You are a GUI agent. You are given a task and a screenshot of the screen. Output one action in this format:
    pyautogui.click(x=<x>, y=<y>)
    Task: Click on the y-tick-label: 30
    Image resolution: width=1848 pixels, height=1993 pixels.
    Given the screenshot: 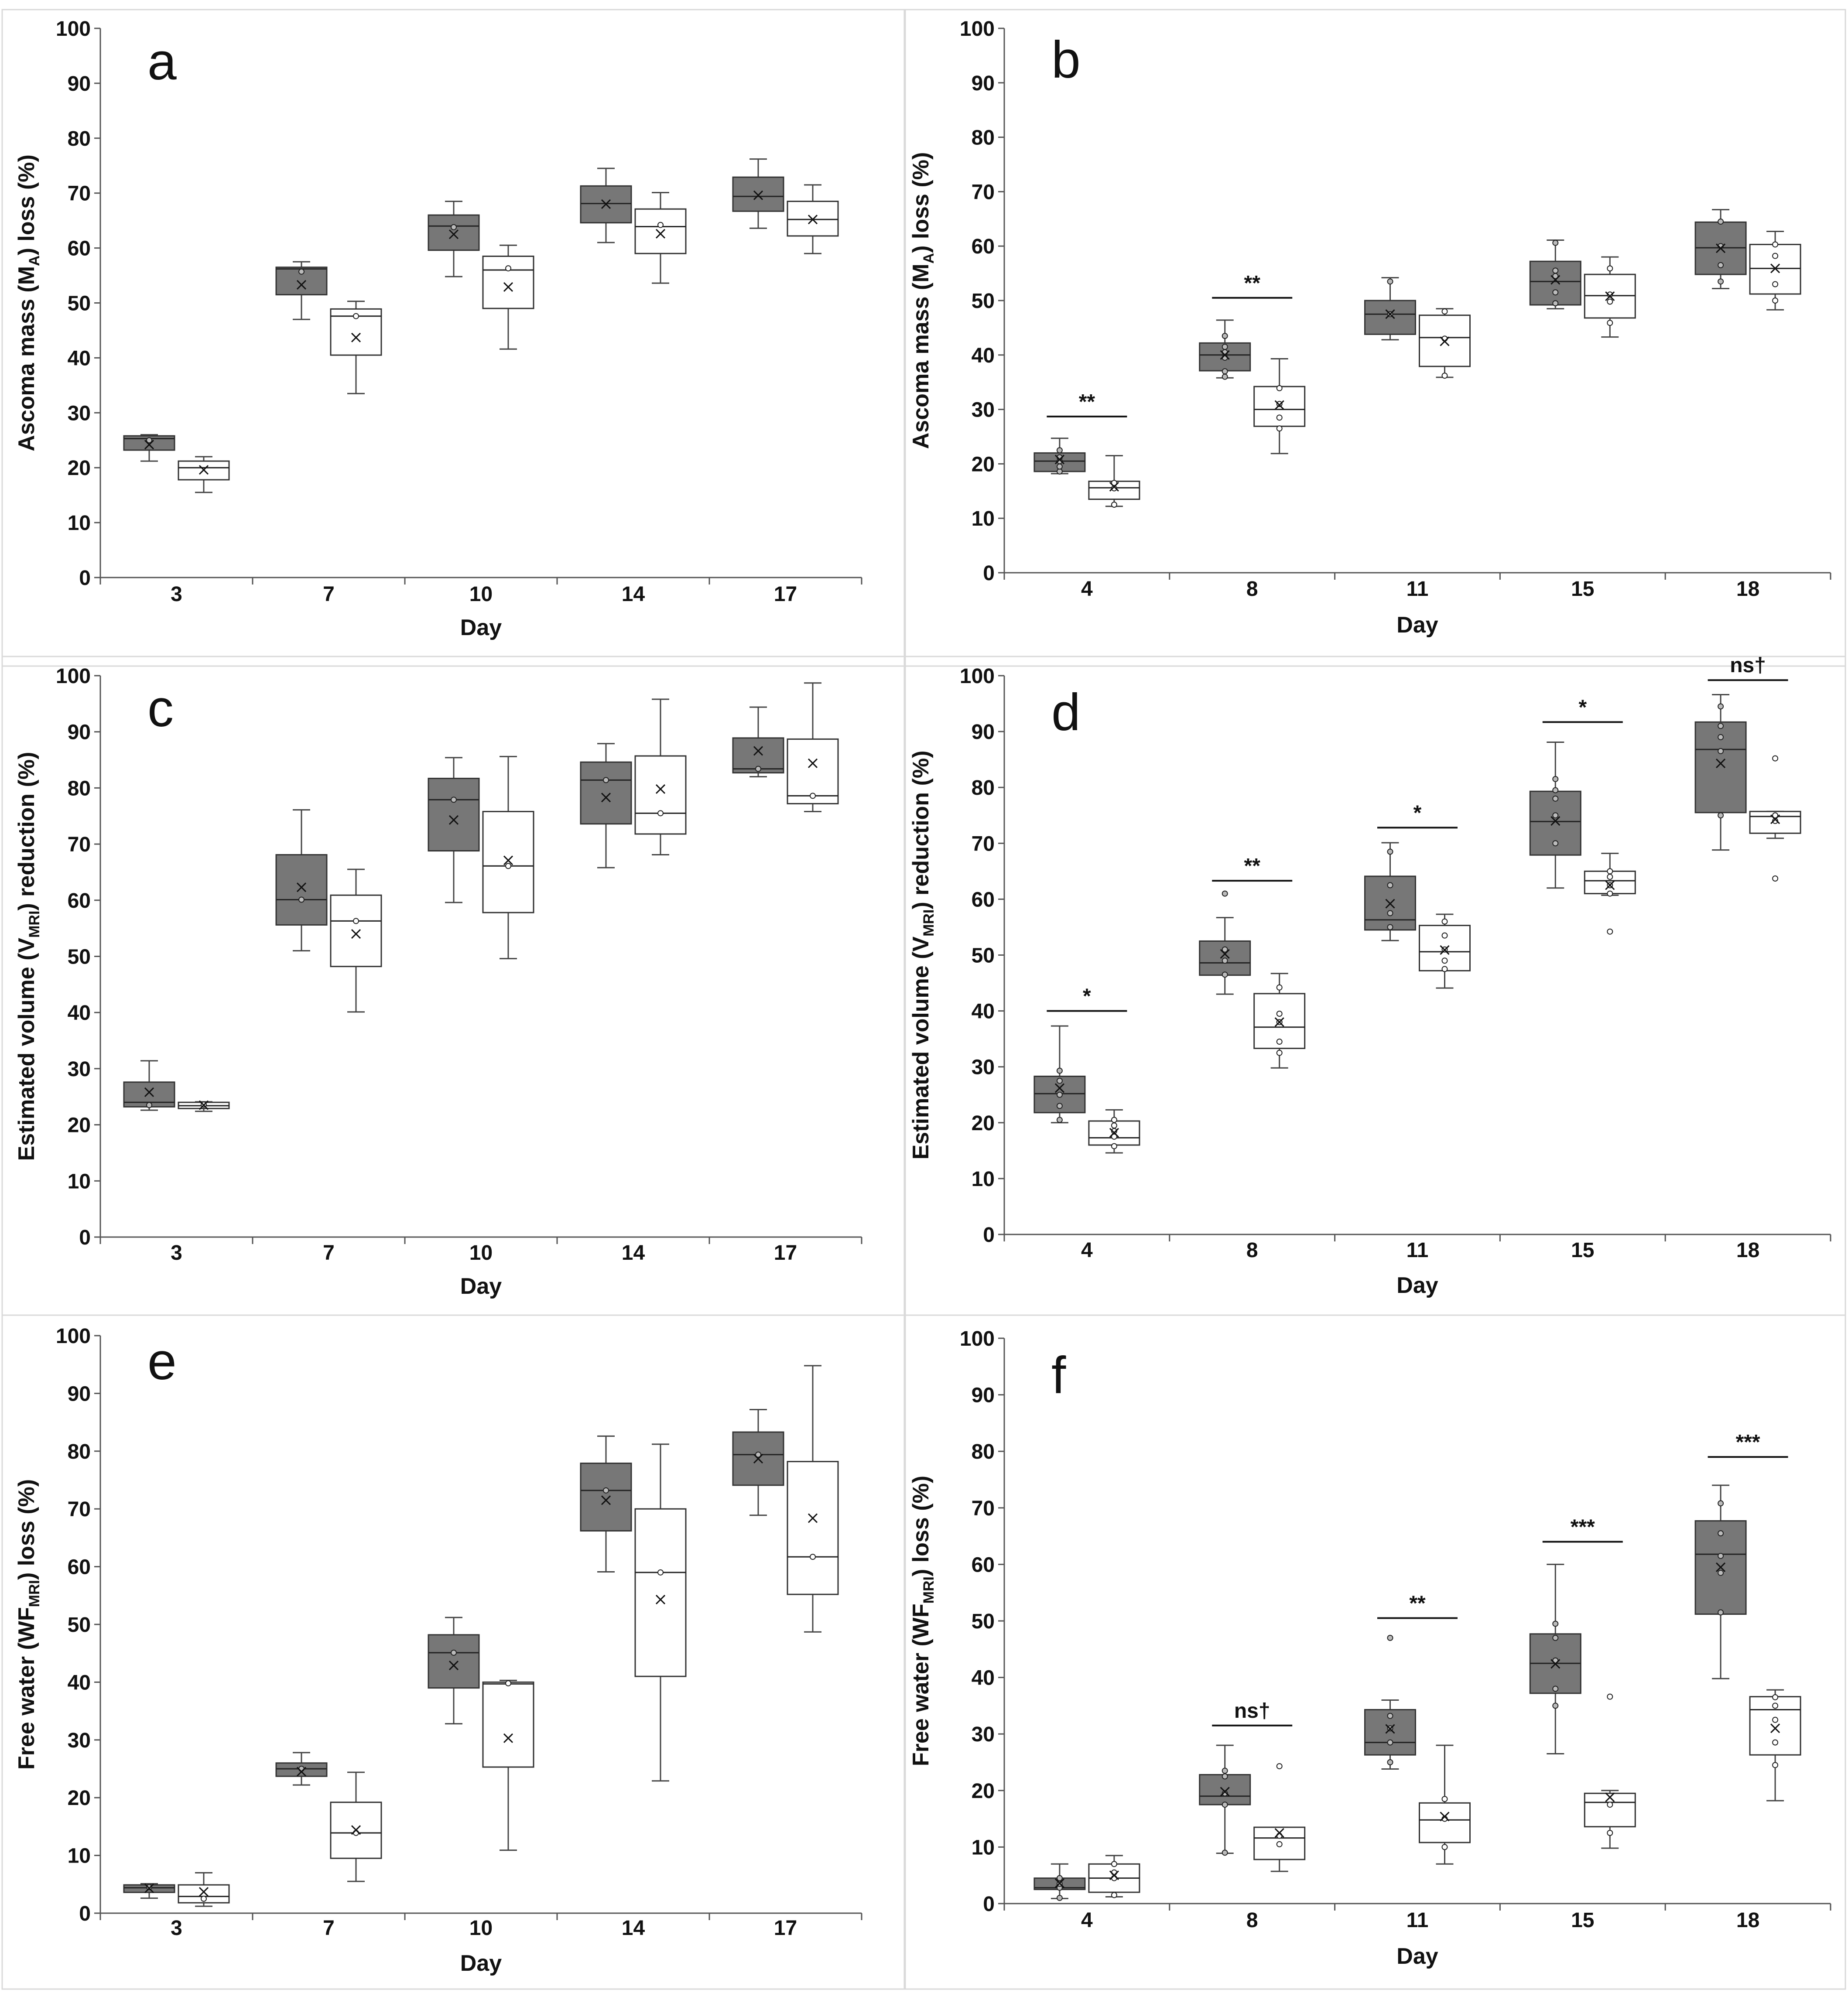 What is the action you would take?
    pyautogui.click(x=983, y=1734)
    